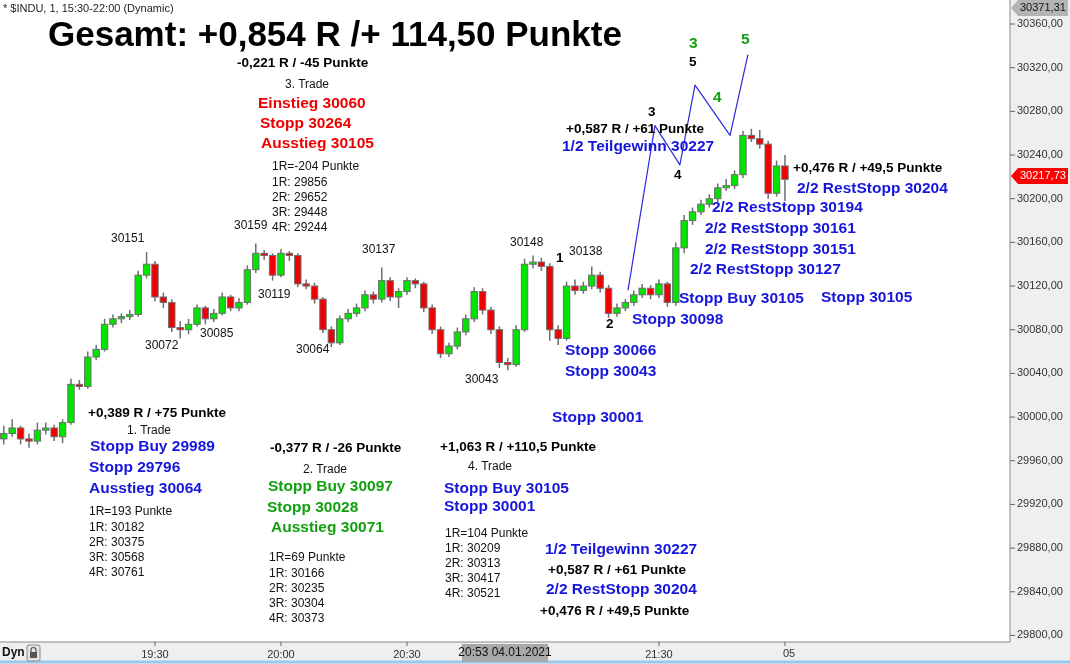 The width and height of the screenshot is (1070, 664). Describe the element at coordinates (307, 84) in the screenshot. I see `annotation: 3. Trade` at that location.